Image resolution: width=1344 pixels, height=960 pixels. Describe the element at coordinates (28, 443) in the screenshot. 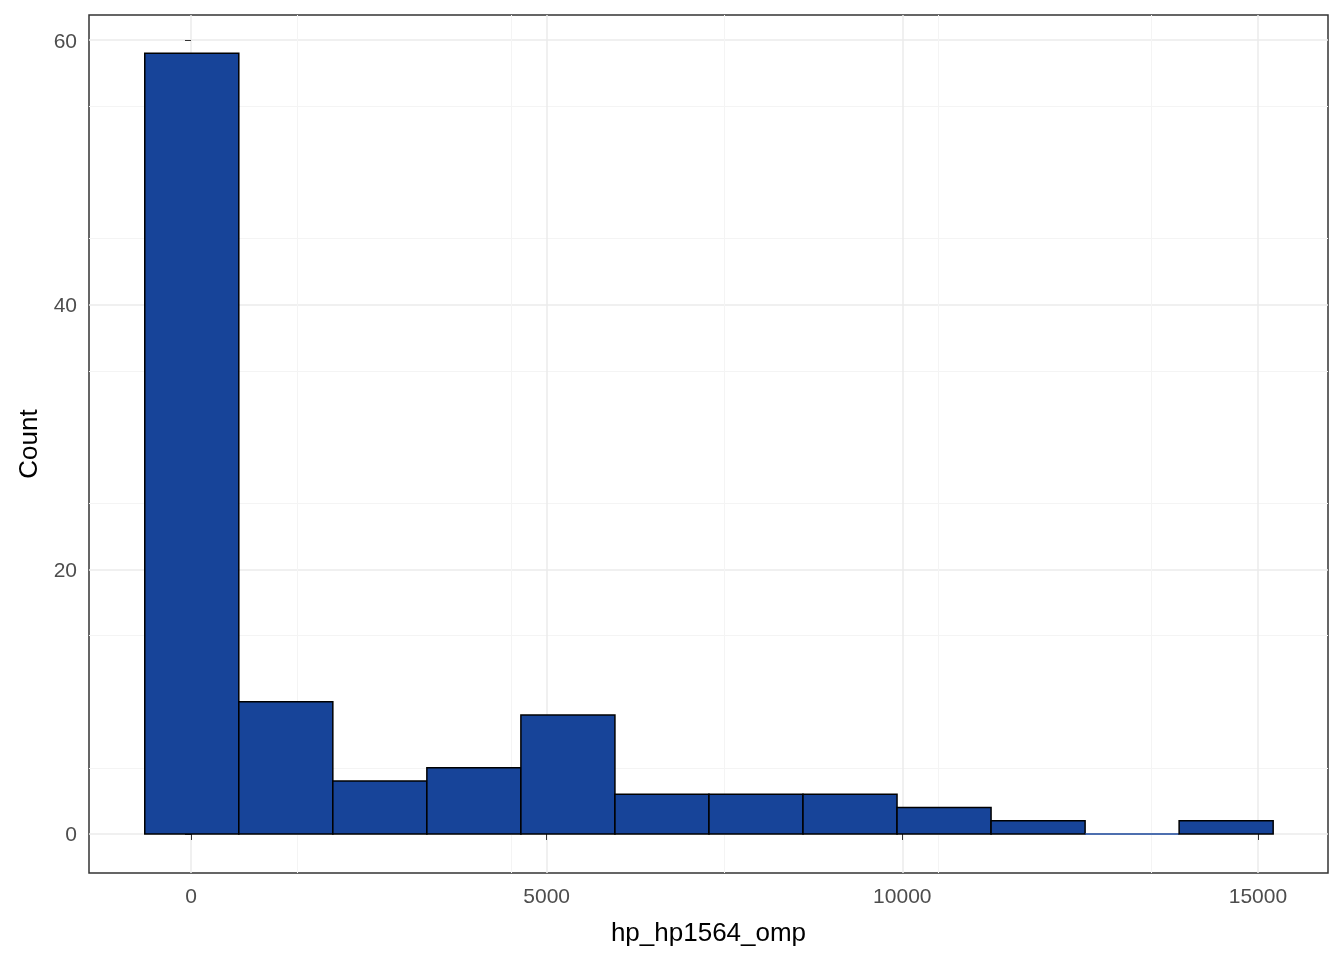

I see `y-axis-title: Count` at that location.